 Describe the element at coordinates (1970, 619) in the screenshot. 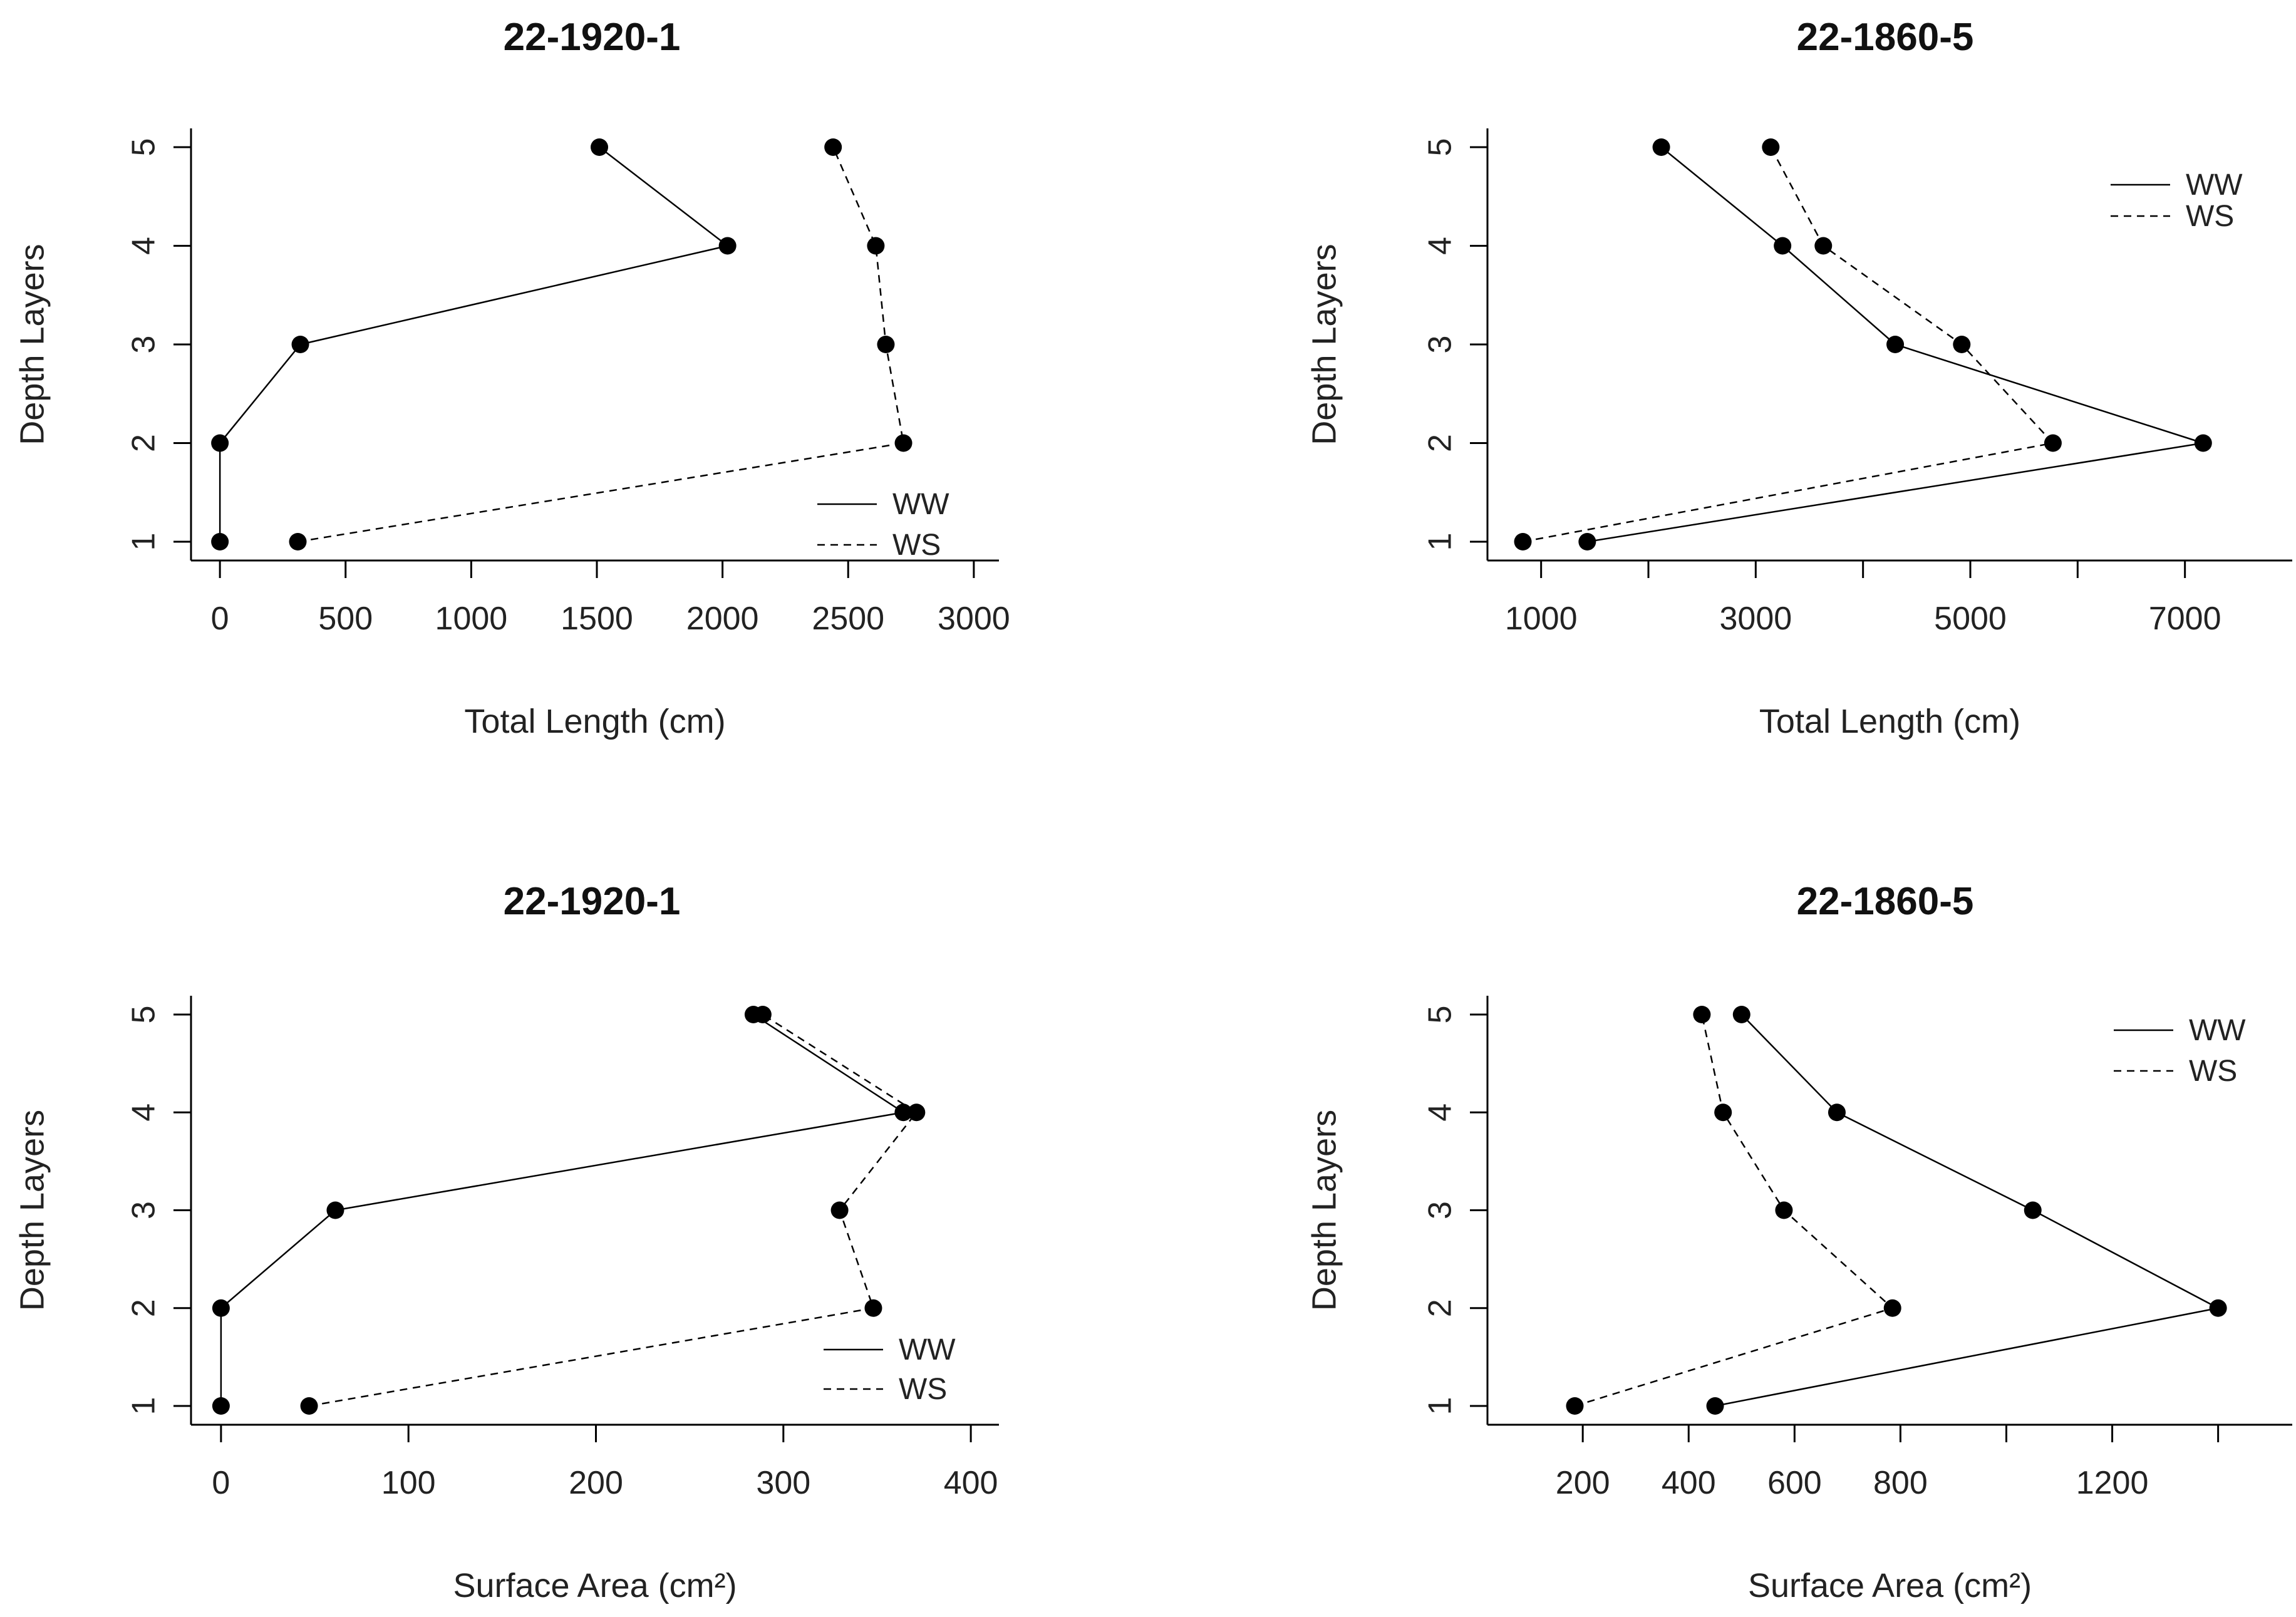

I see `x-tick-label: 5000` at that location.